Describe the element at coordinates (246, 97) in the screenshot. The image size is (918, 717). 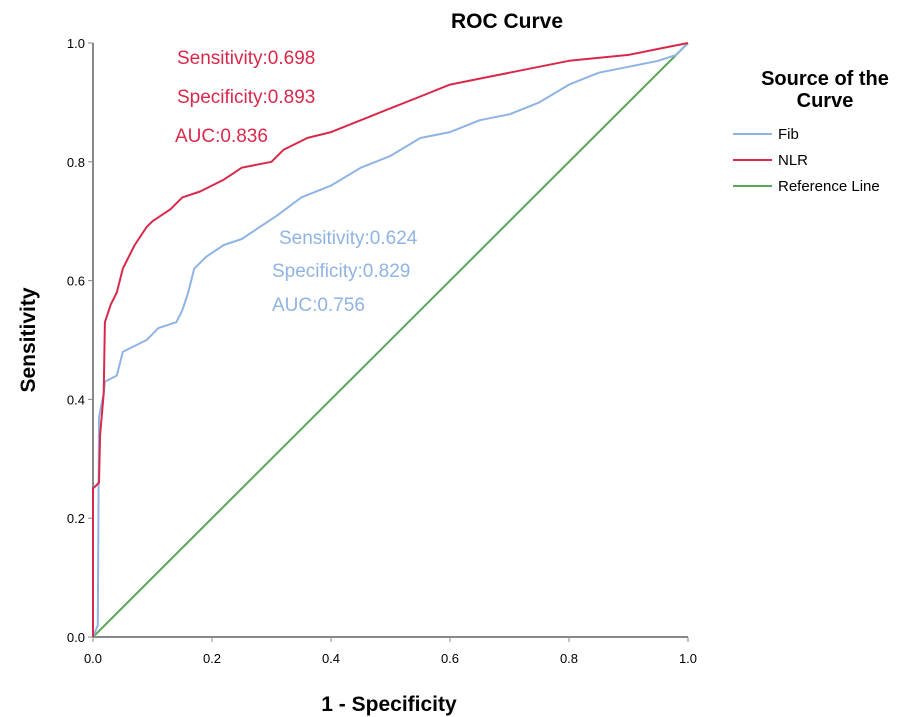
I see `nlr-specificity-label: Specificity:0.893` at that location.